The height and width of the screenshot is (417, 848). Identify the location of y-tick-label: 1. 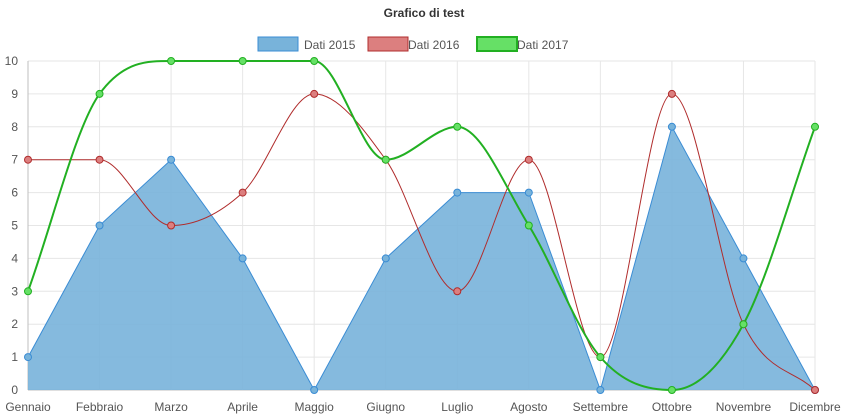
(14, 357).